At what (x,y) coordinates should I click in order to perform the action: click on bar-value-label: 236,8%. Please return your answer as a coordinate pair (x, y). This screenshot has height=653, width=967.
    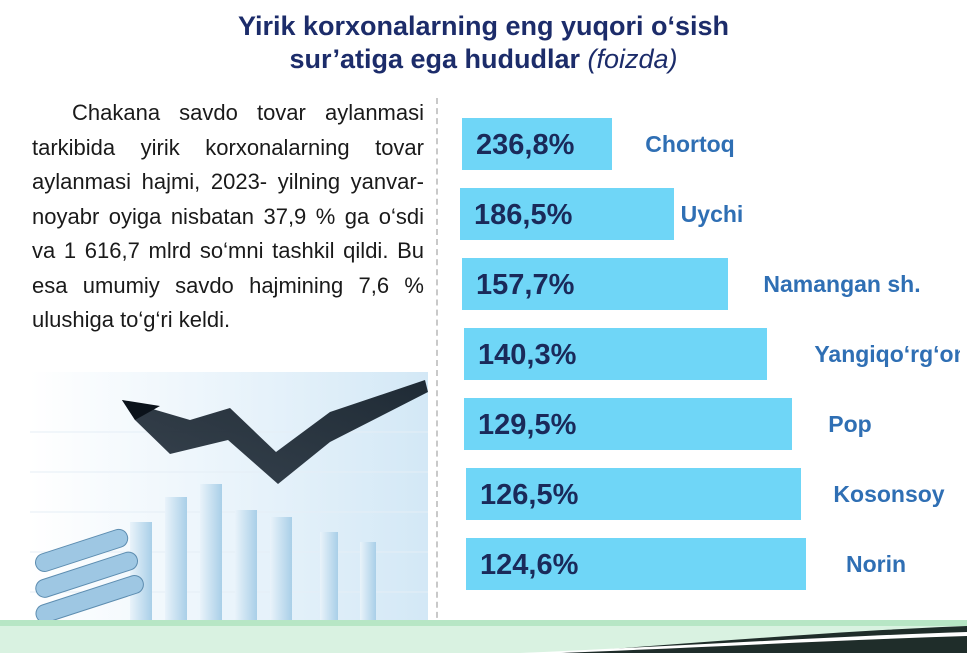
    Looking at the image, I should click on (525, 145).